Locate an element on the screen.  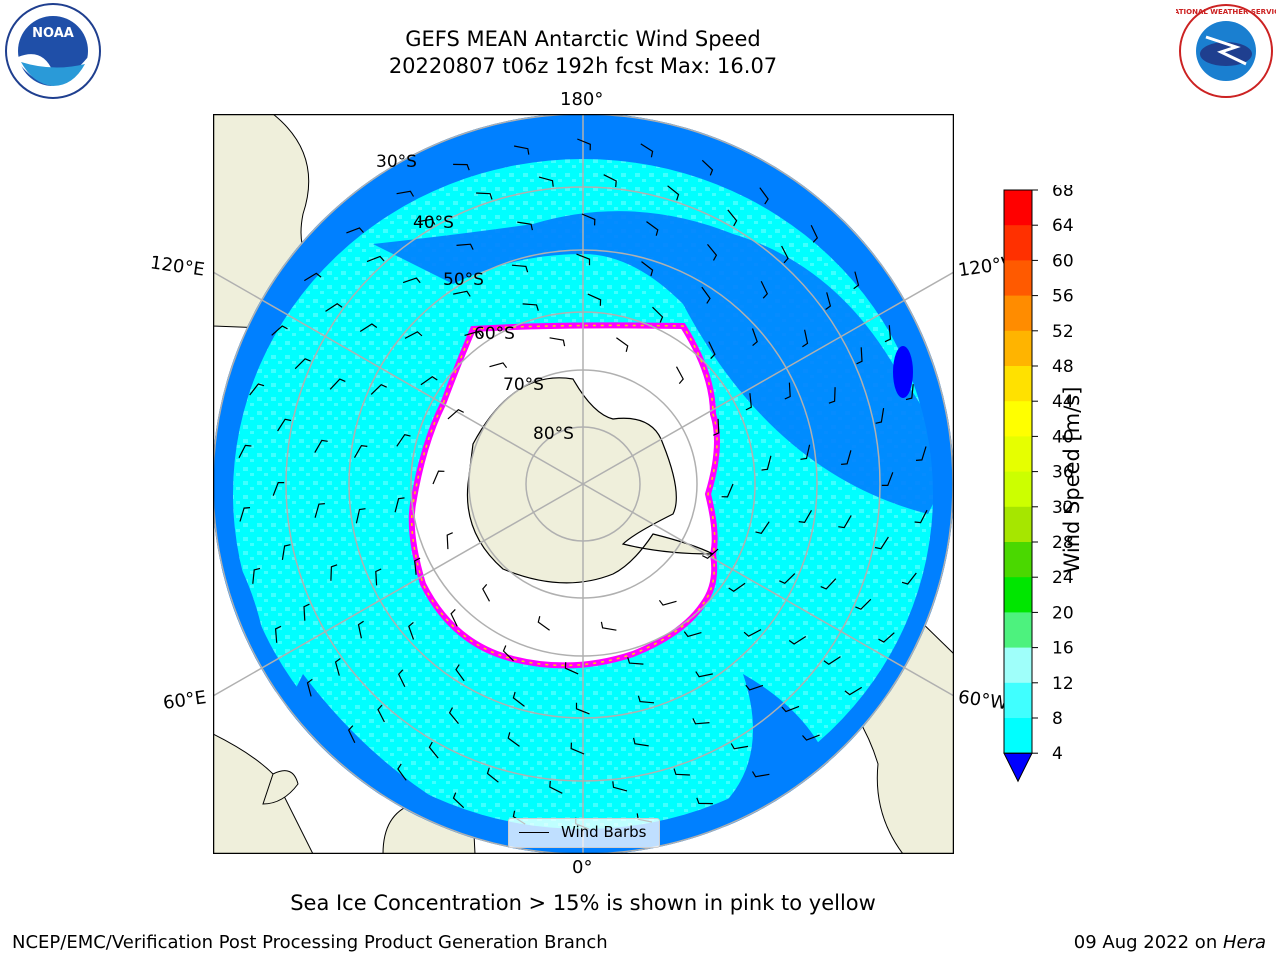
footer-date: 09 Aug 2022 on Hera is located at coordinates (1170, 942).